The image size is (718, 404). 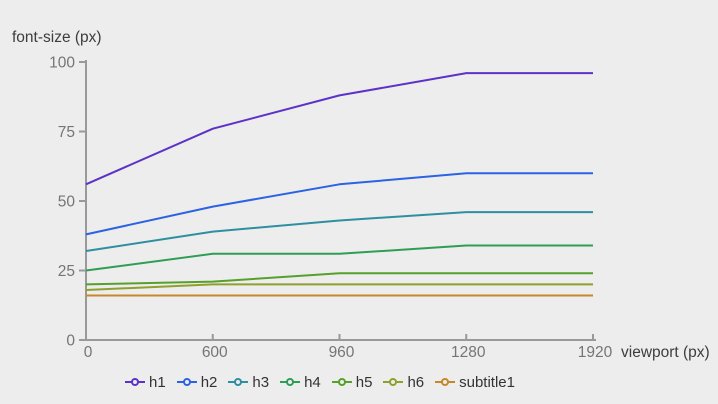 I want to click on x-axis-title: viewport (px), so click(x=665, y=352).